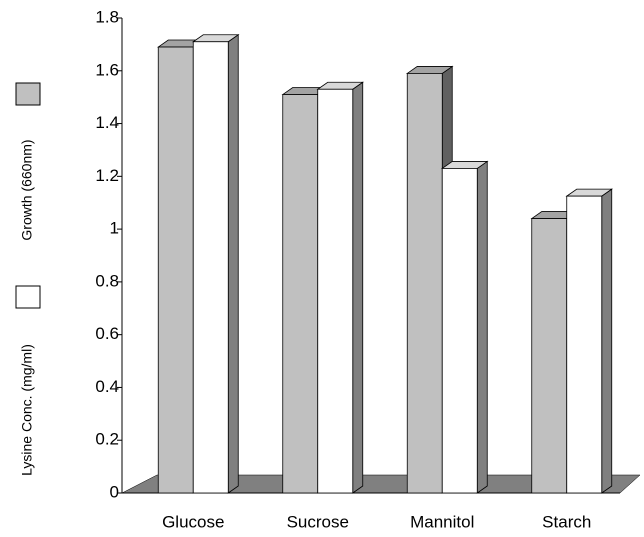  Describe the element at coordinates (107, 333) in the screenshot. I see `y-tick-label: 0.6` at that location.